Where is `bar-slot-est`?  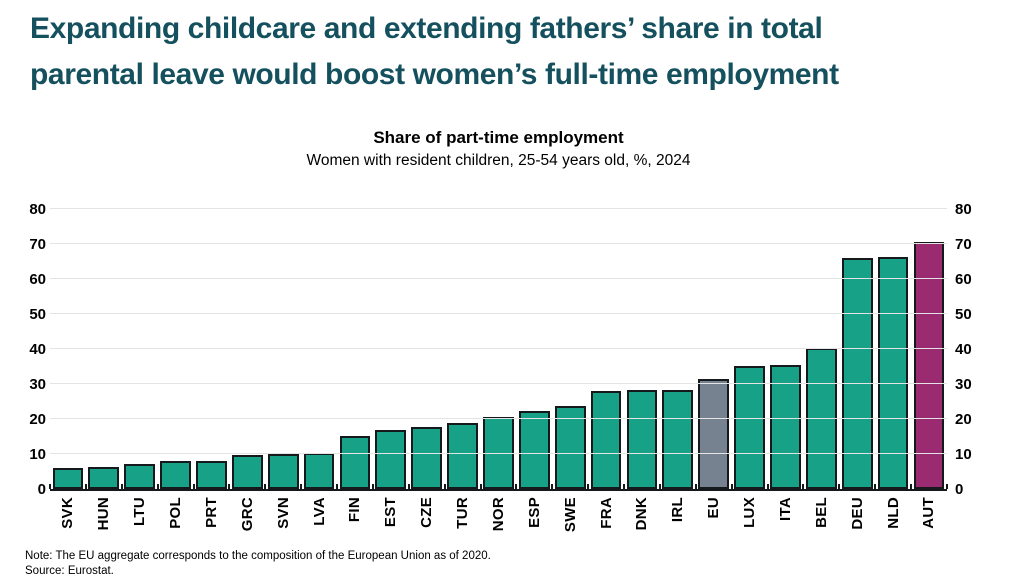
bar-slot-est is located at coordinates (391, 349).